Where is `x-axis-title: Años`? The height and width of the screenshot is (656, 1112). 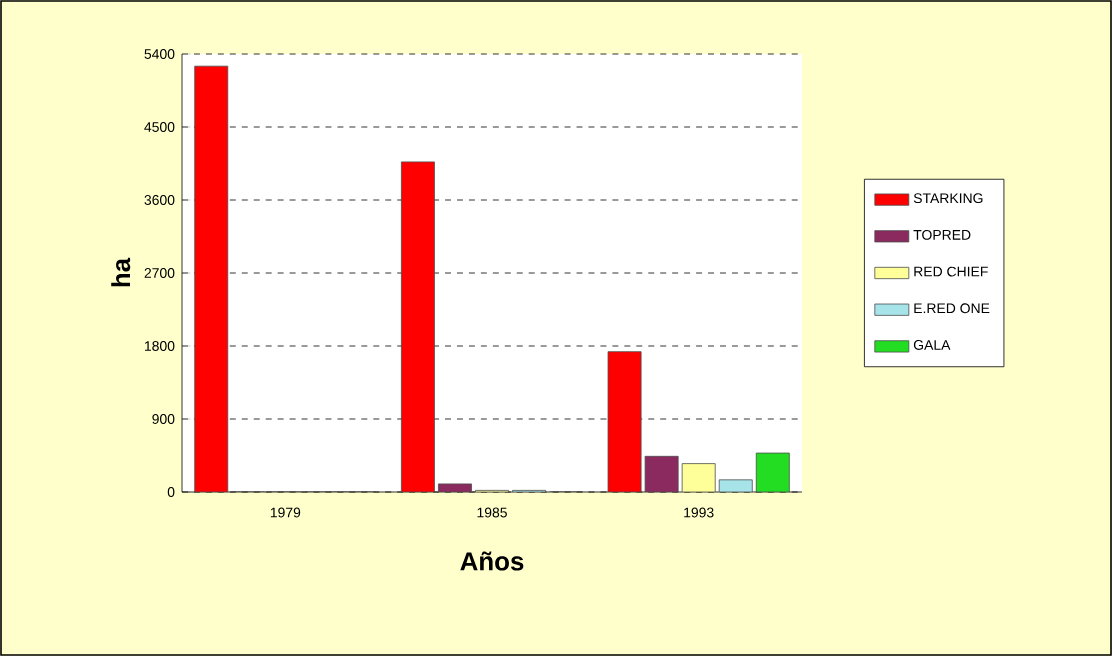
x-axis-title: Años is located at coordinates (492, 561).